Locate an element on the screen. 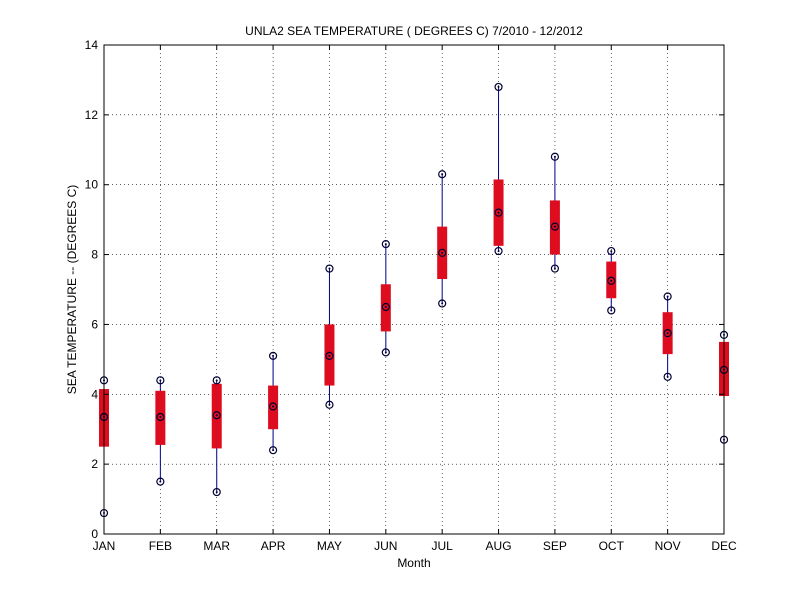 Image resolution: width=800 pixels, height=600 pixels. x-tick-label: MAR is located at coordinates (216, 546).